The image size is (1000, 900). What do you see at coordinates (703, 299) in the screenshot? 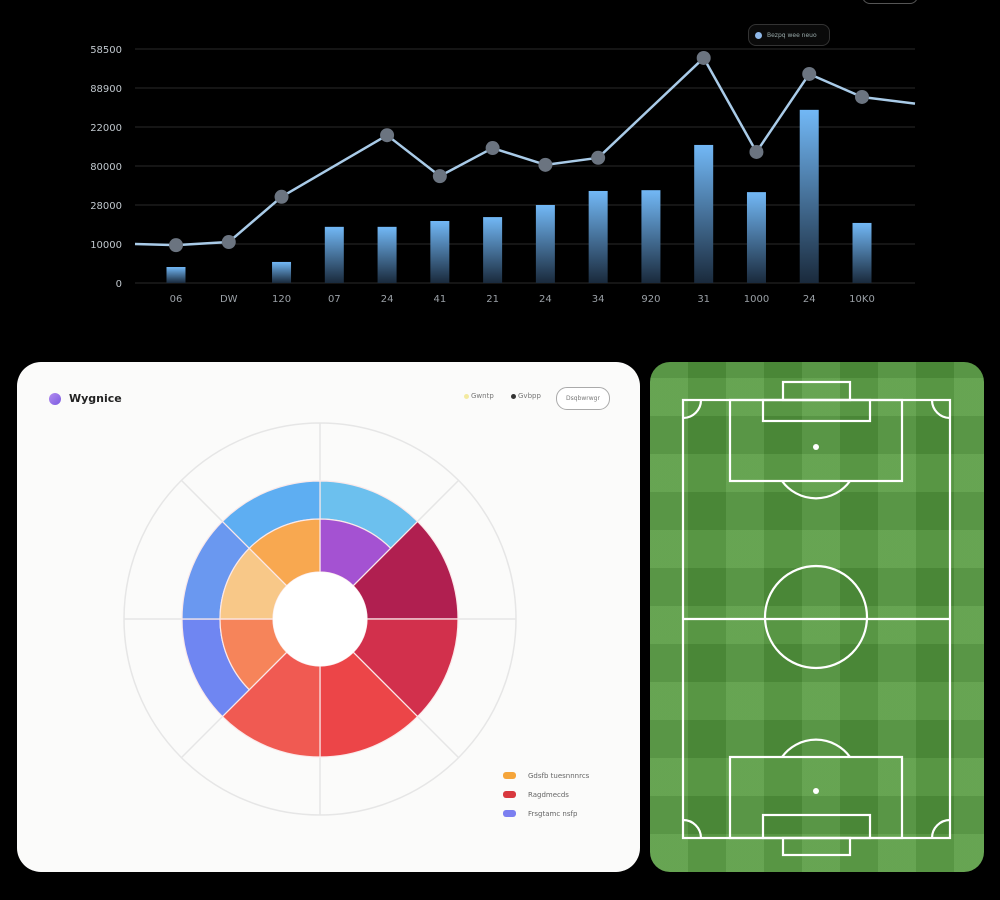
I see `x-tick-label: 31` at bounding box center [703, 299].